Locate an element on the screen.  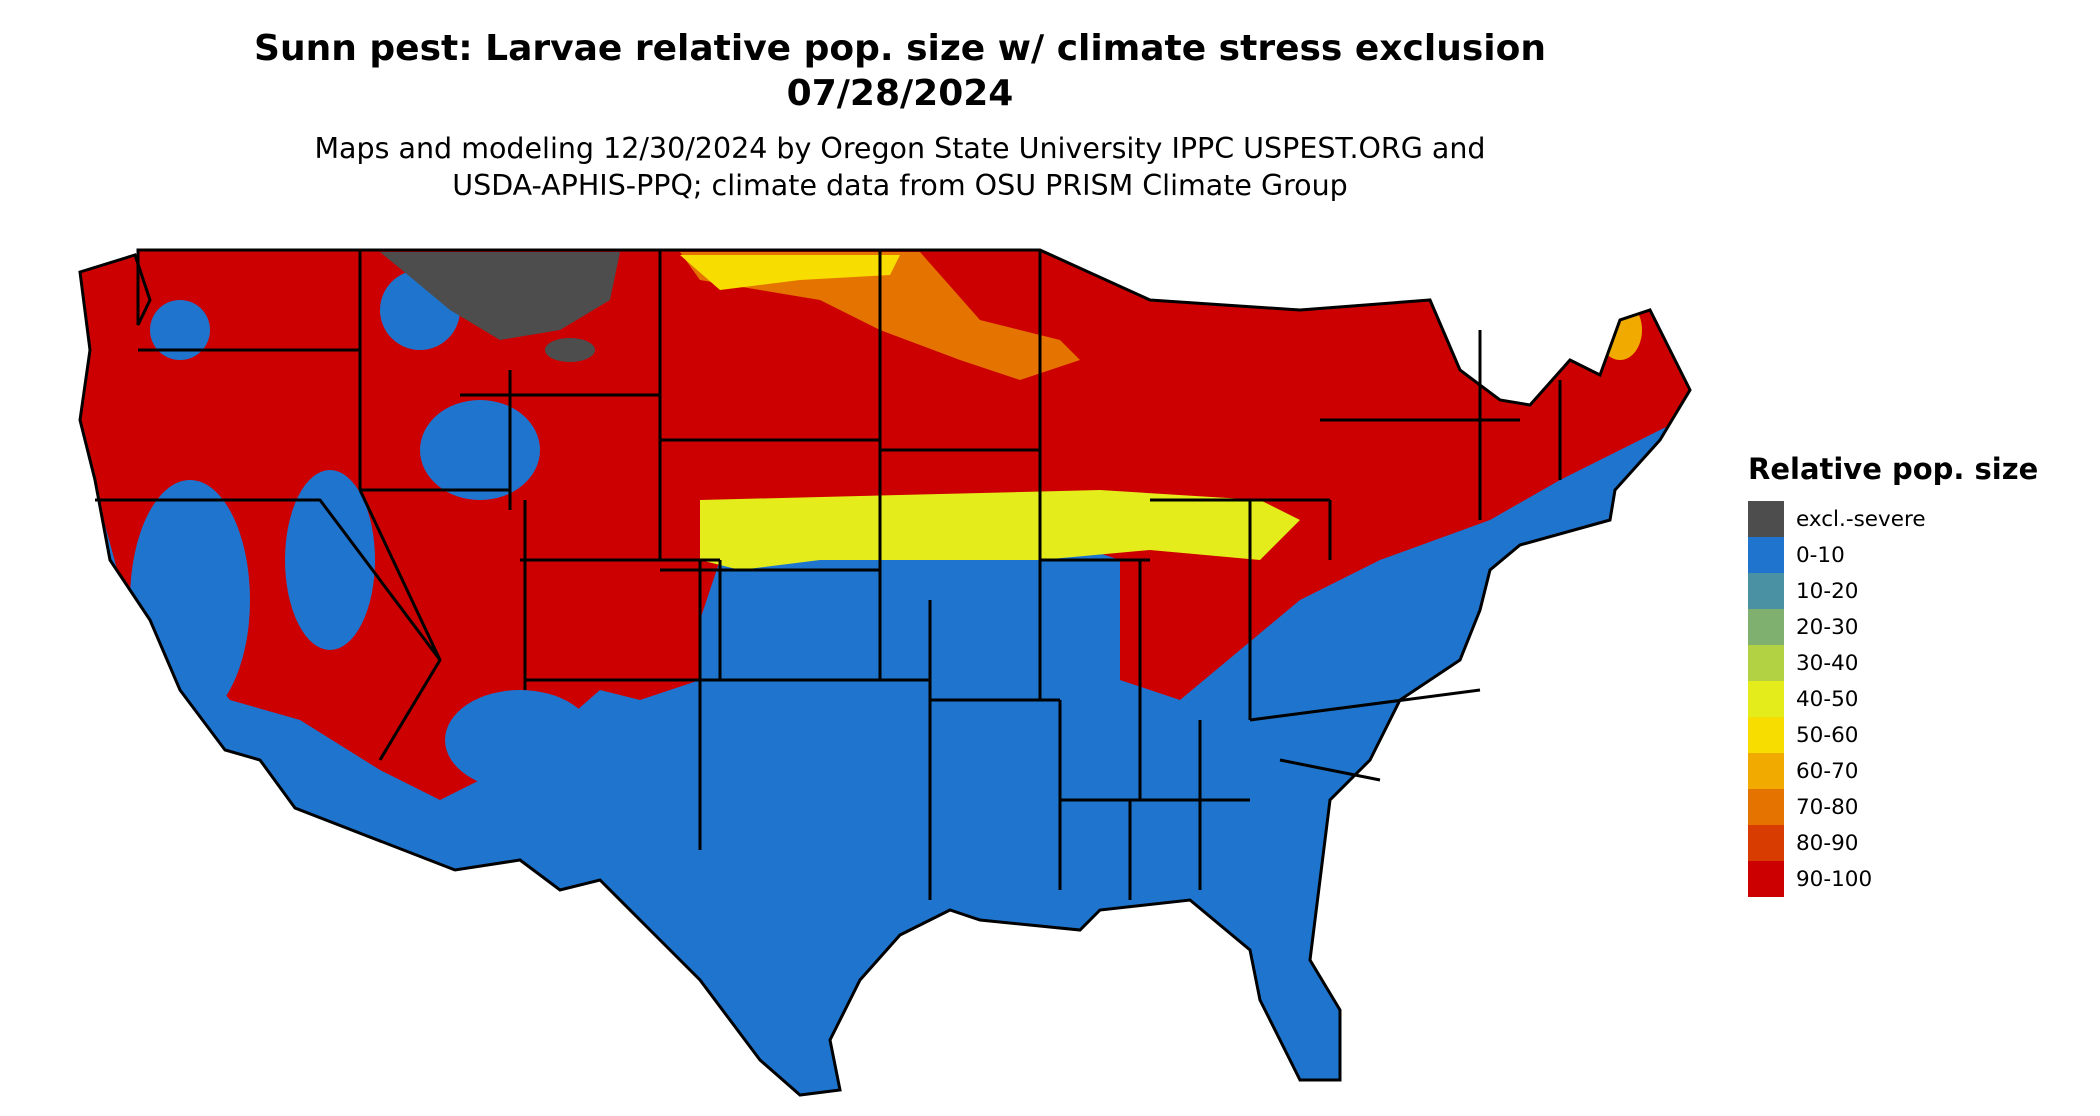
legend-label: 10-20 is located at coordinates (1827, 591).